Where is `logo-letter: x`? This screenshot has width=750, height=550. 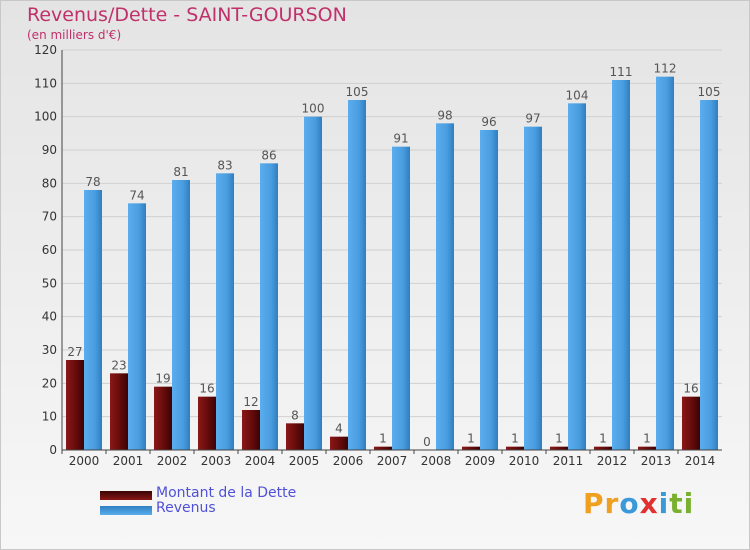
logo-letter: x is located at coordinates (649, 503).